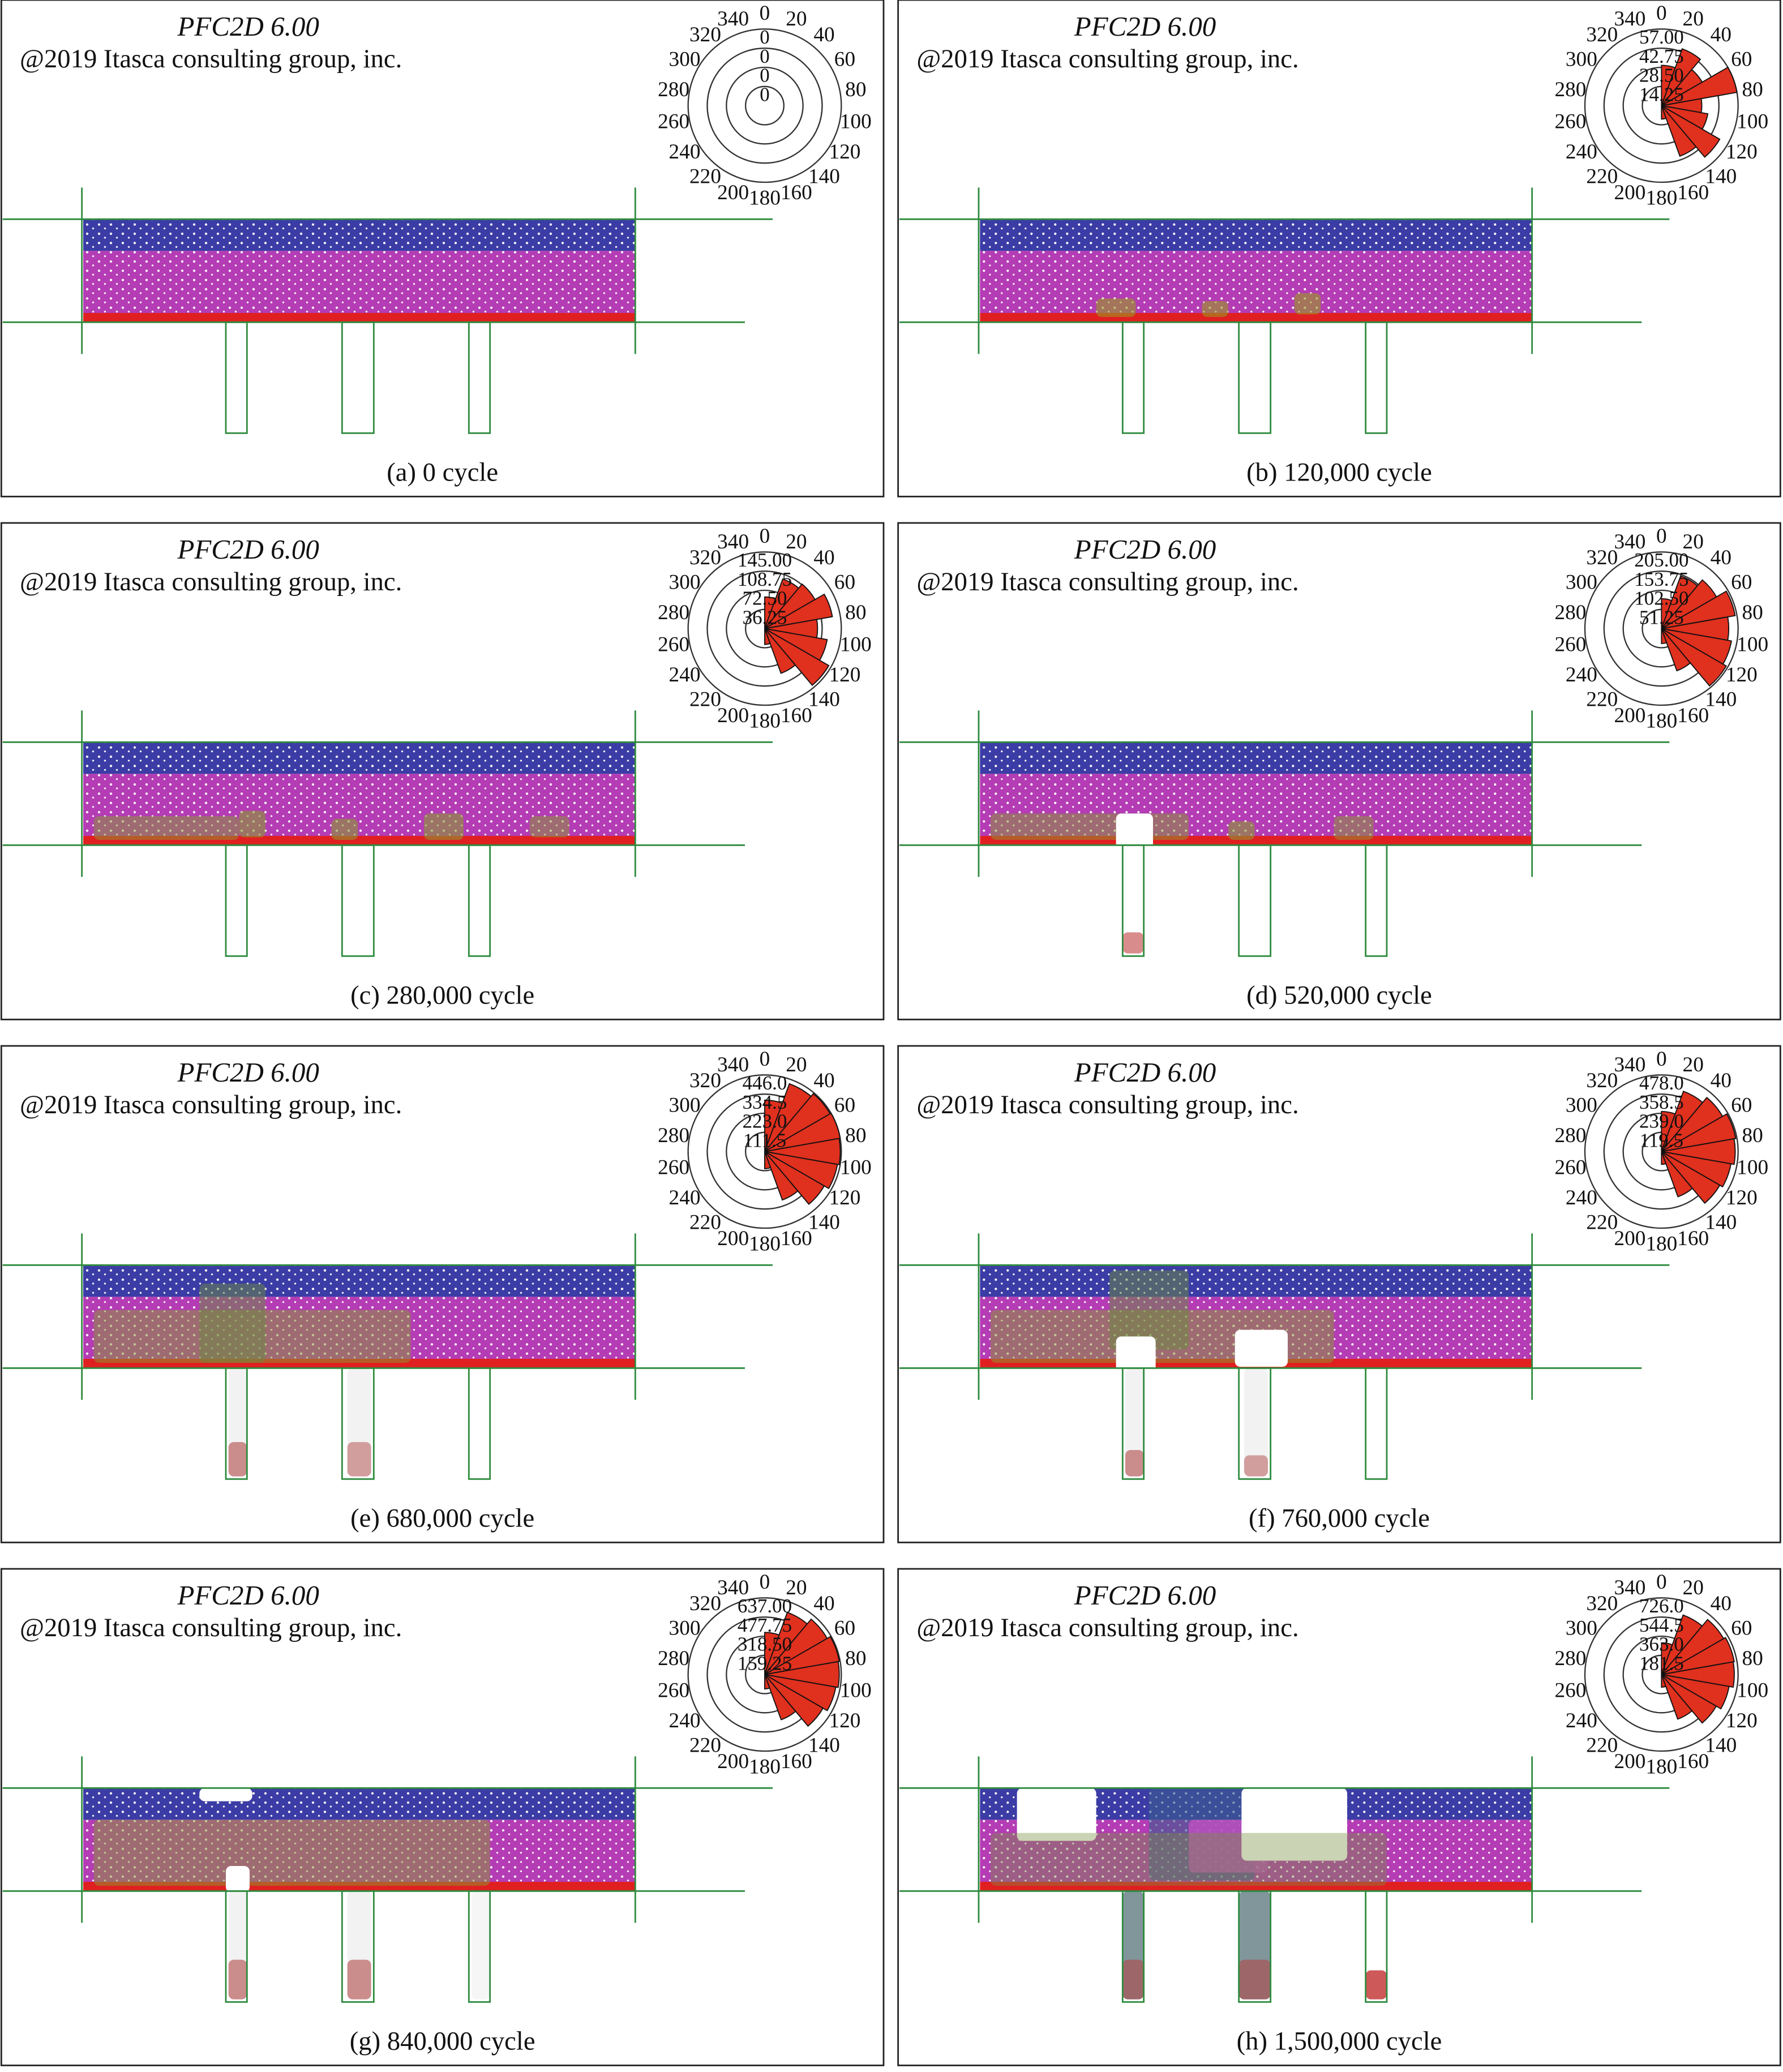 The width and height of the screenshot is (1783, 2072). I want to click on rose-angle-label: 220, so click(705, 1222).